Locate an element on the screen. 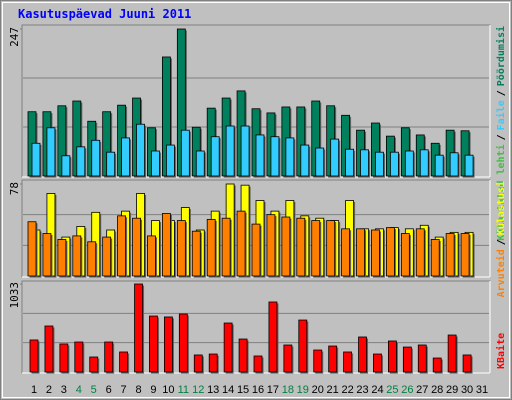  x-tick-label: 19 is located at coordinates (303, 390).